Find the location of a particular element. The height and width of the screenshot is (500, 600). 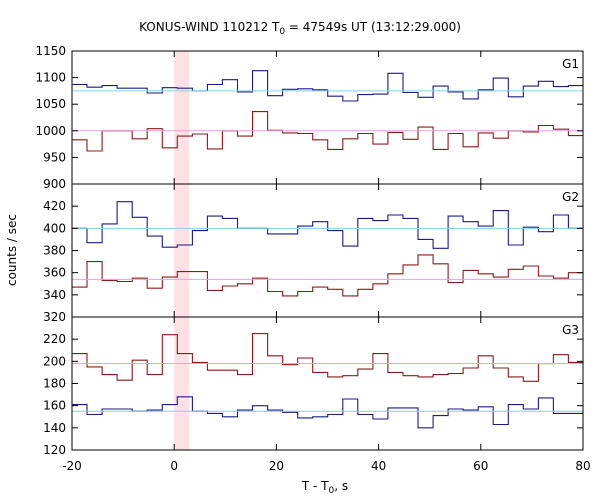

g3-panel-label: G3 is located at coordinates (570, 330).